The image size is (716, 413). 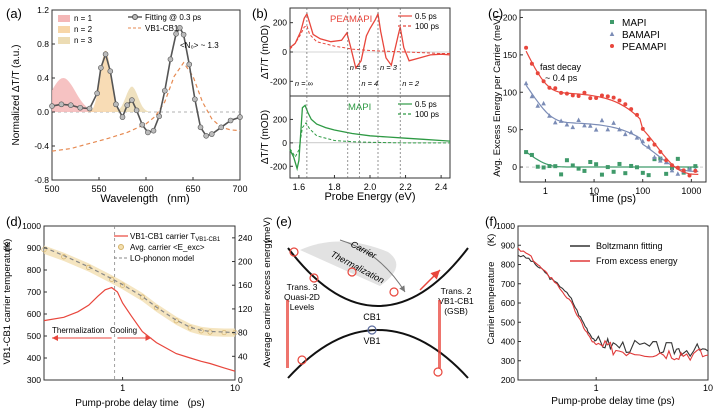 What do you see at coordinates (302, 297) in the screenshot?
I see `trans3-line2: Quasi-2D` at bounding box center [302, 297].